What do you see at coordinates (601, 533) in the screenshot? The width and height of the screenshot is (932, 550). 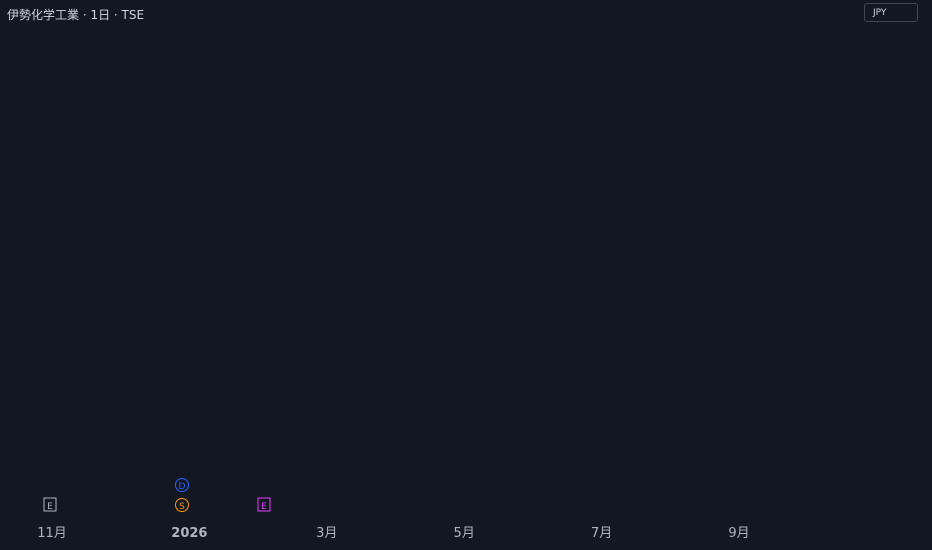 I see `x-axis-tick-label: 7月` at bounding box center [601, 533].